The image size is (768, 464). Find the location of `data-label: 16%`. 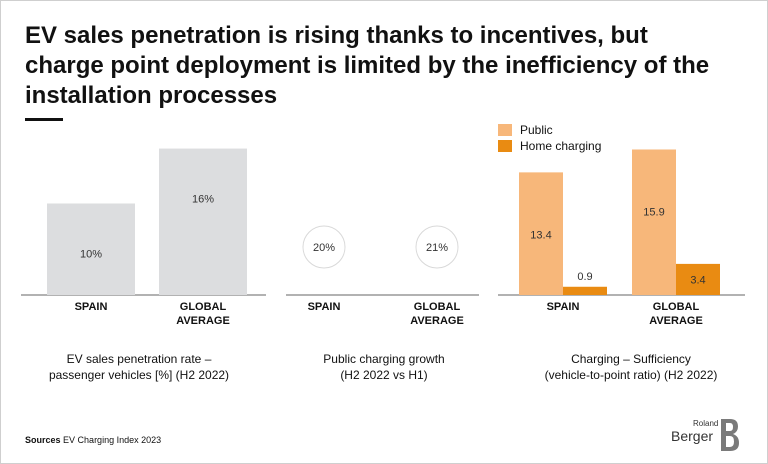

data-label: 16% is located at coordinates (203, 200).